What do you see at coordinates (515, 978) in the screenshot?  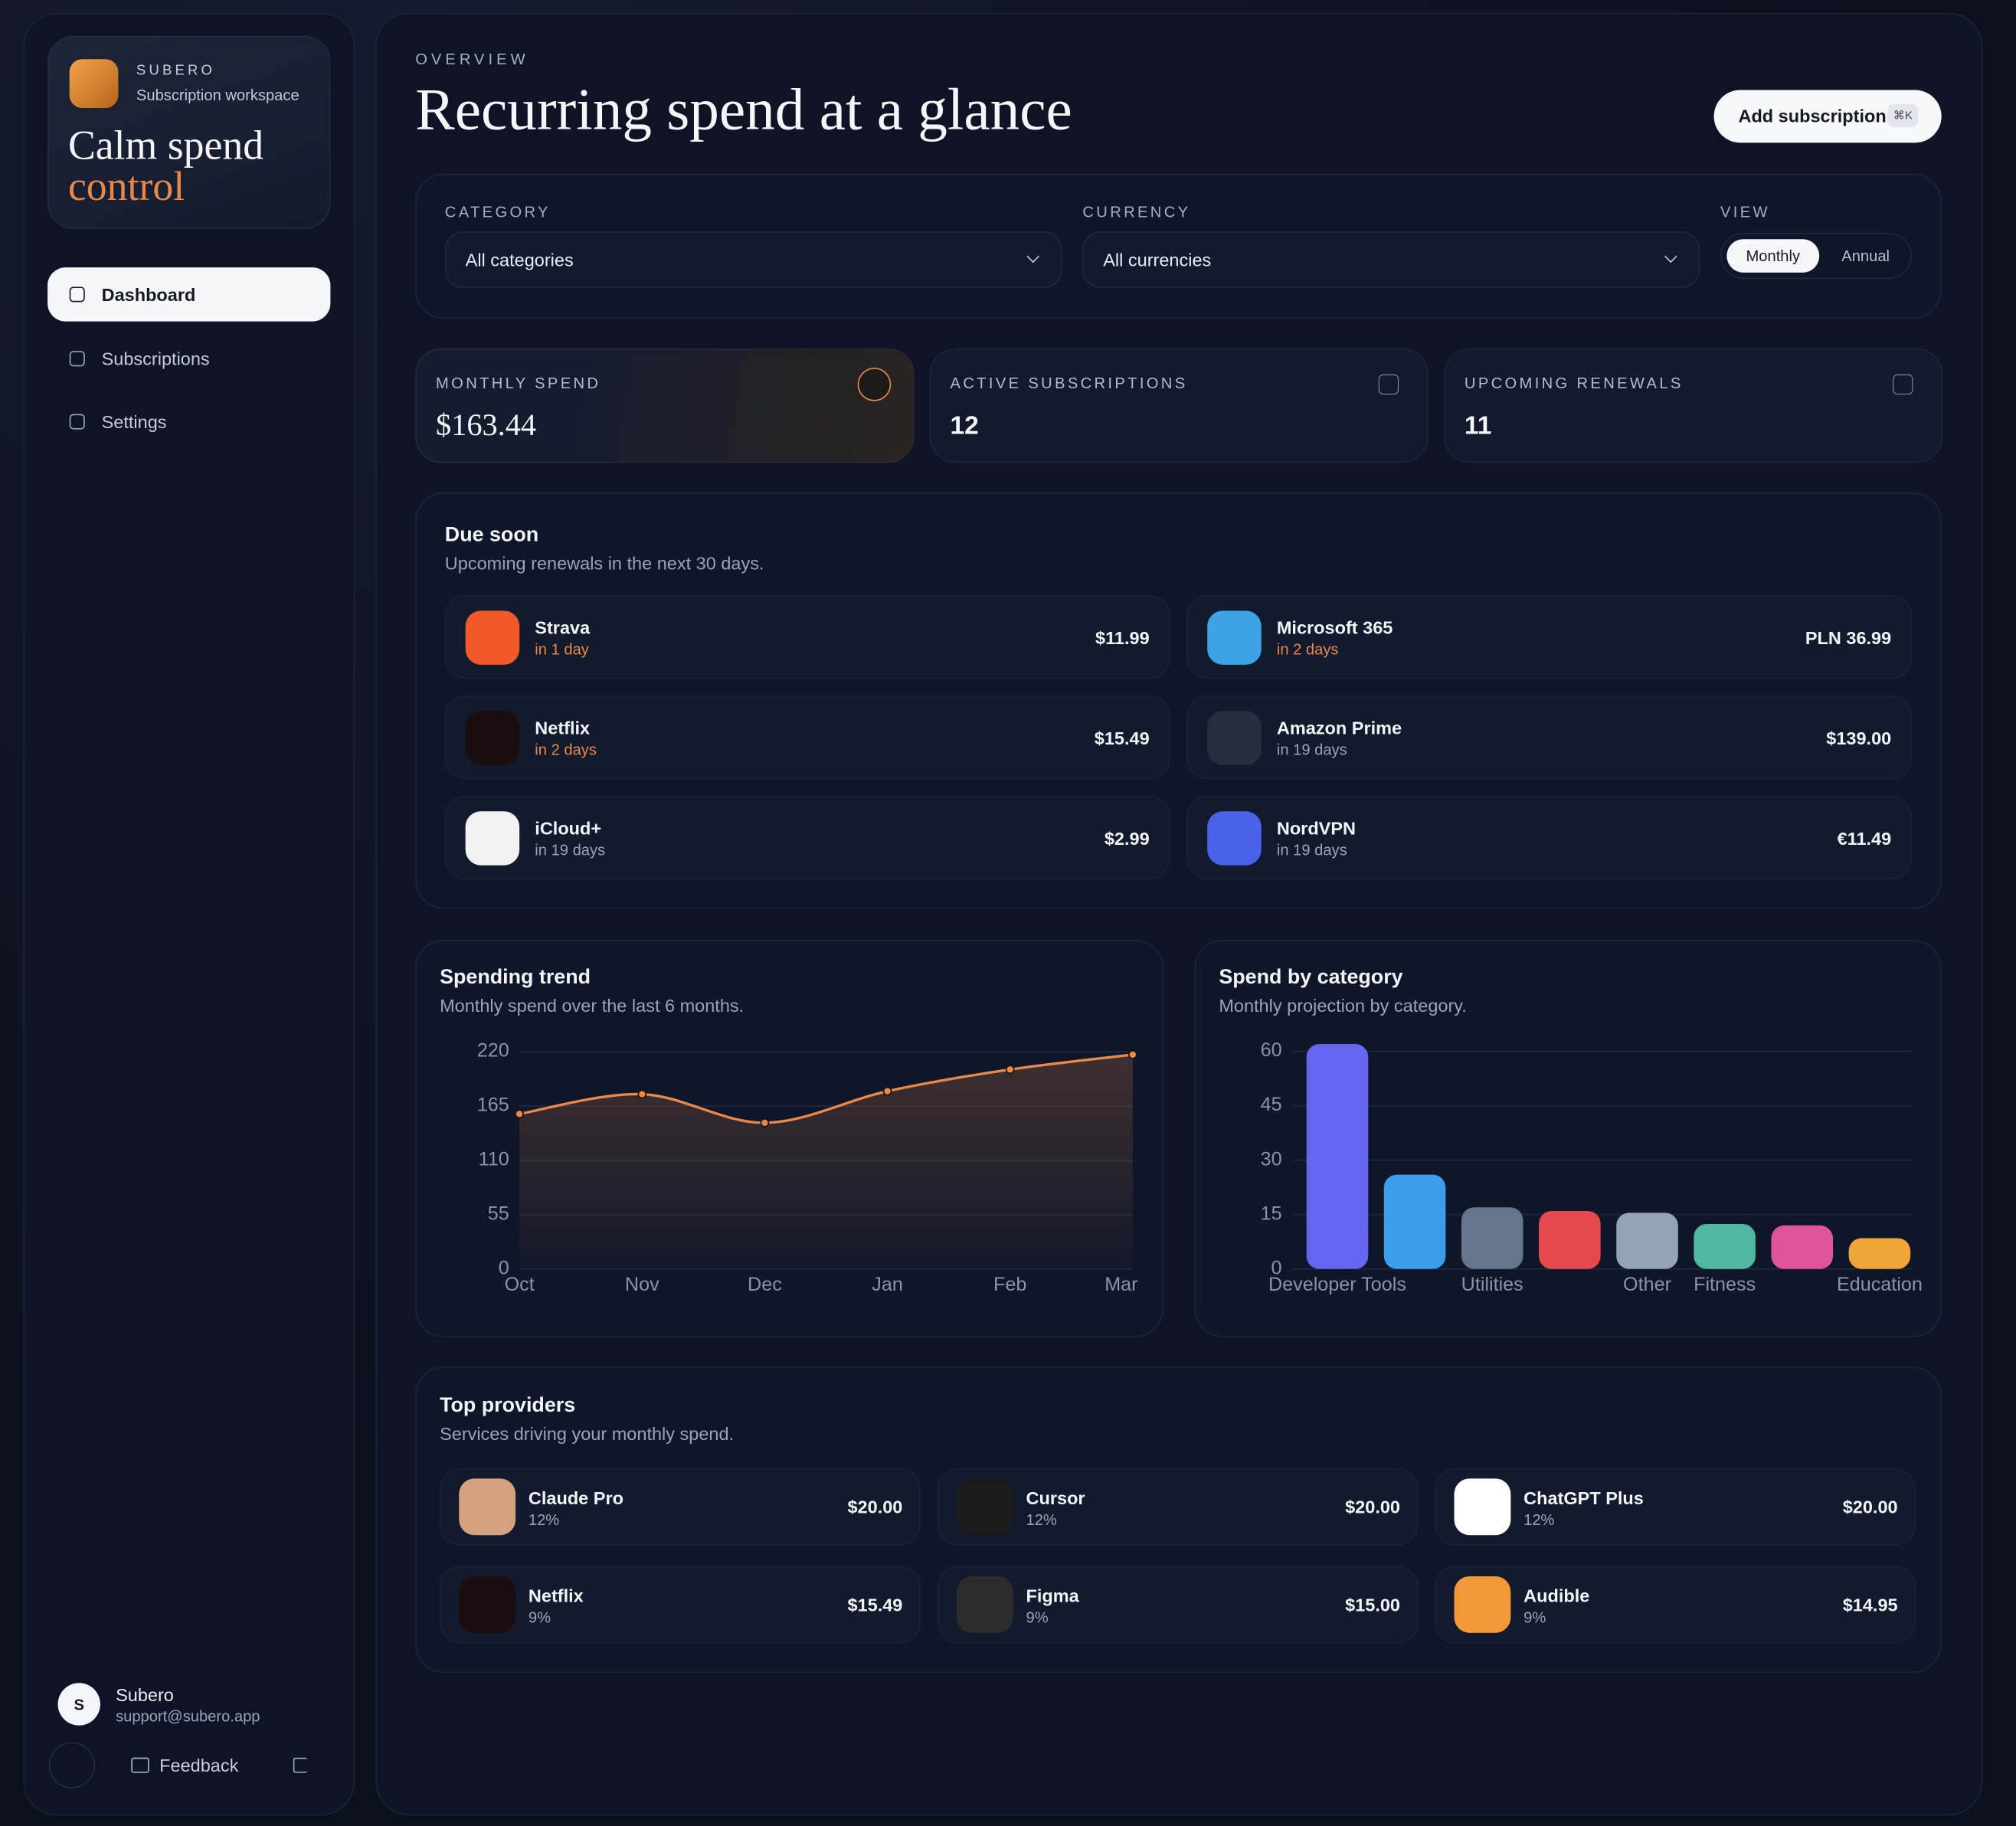 I see `chart-title: Spending trend` at bounding box center [515, 978].